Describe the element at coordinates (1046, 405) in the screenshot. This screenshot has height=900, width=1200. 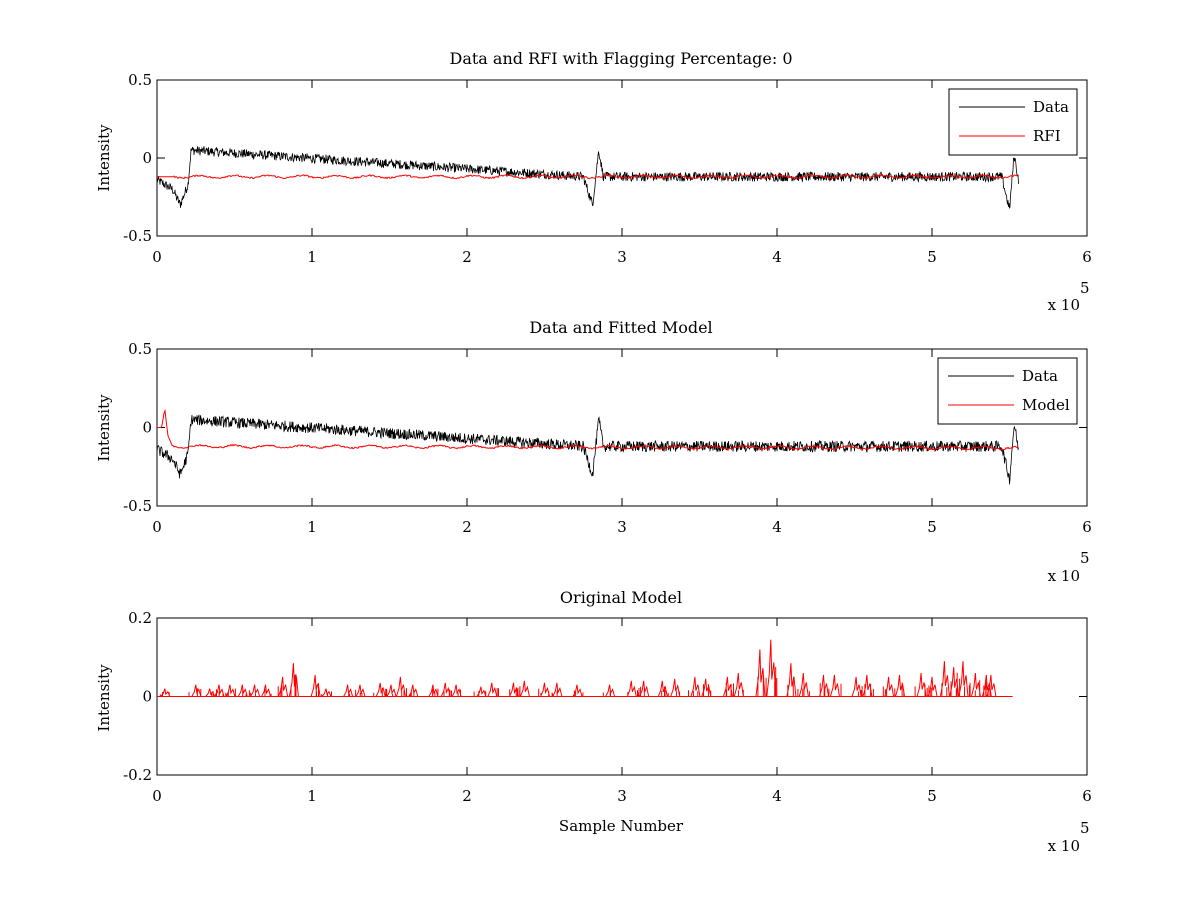
I see `legend-entry: Model` at that location.